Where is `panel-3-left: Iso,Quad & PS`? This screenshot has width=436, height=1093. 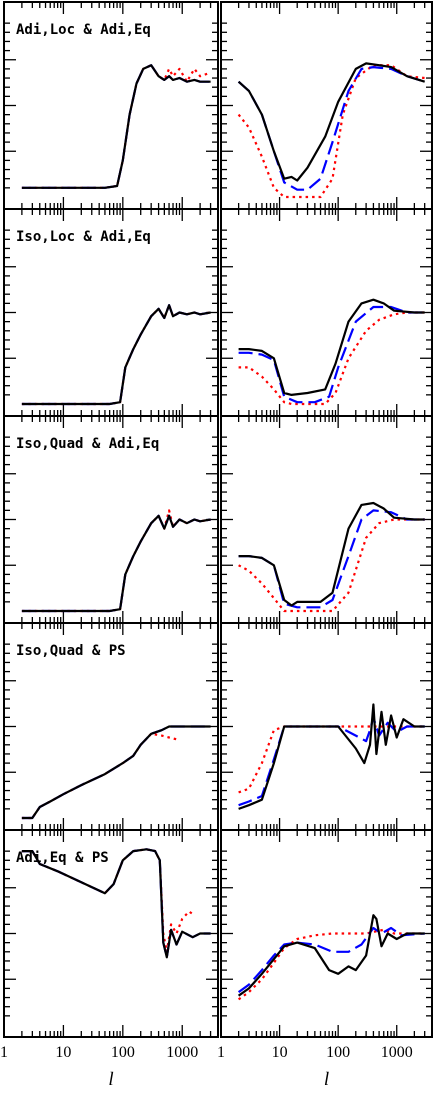 panel-3-left: Iso,Quad & PS is located at coordinates (111, 726).